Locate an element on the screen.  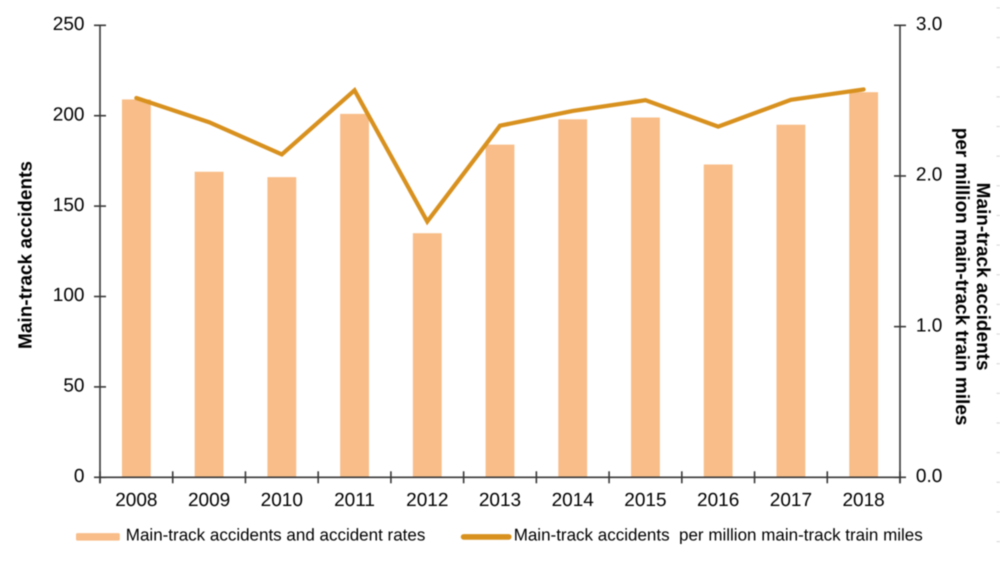
svg-text: 2011 is located at coordinates (354, 500).